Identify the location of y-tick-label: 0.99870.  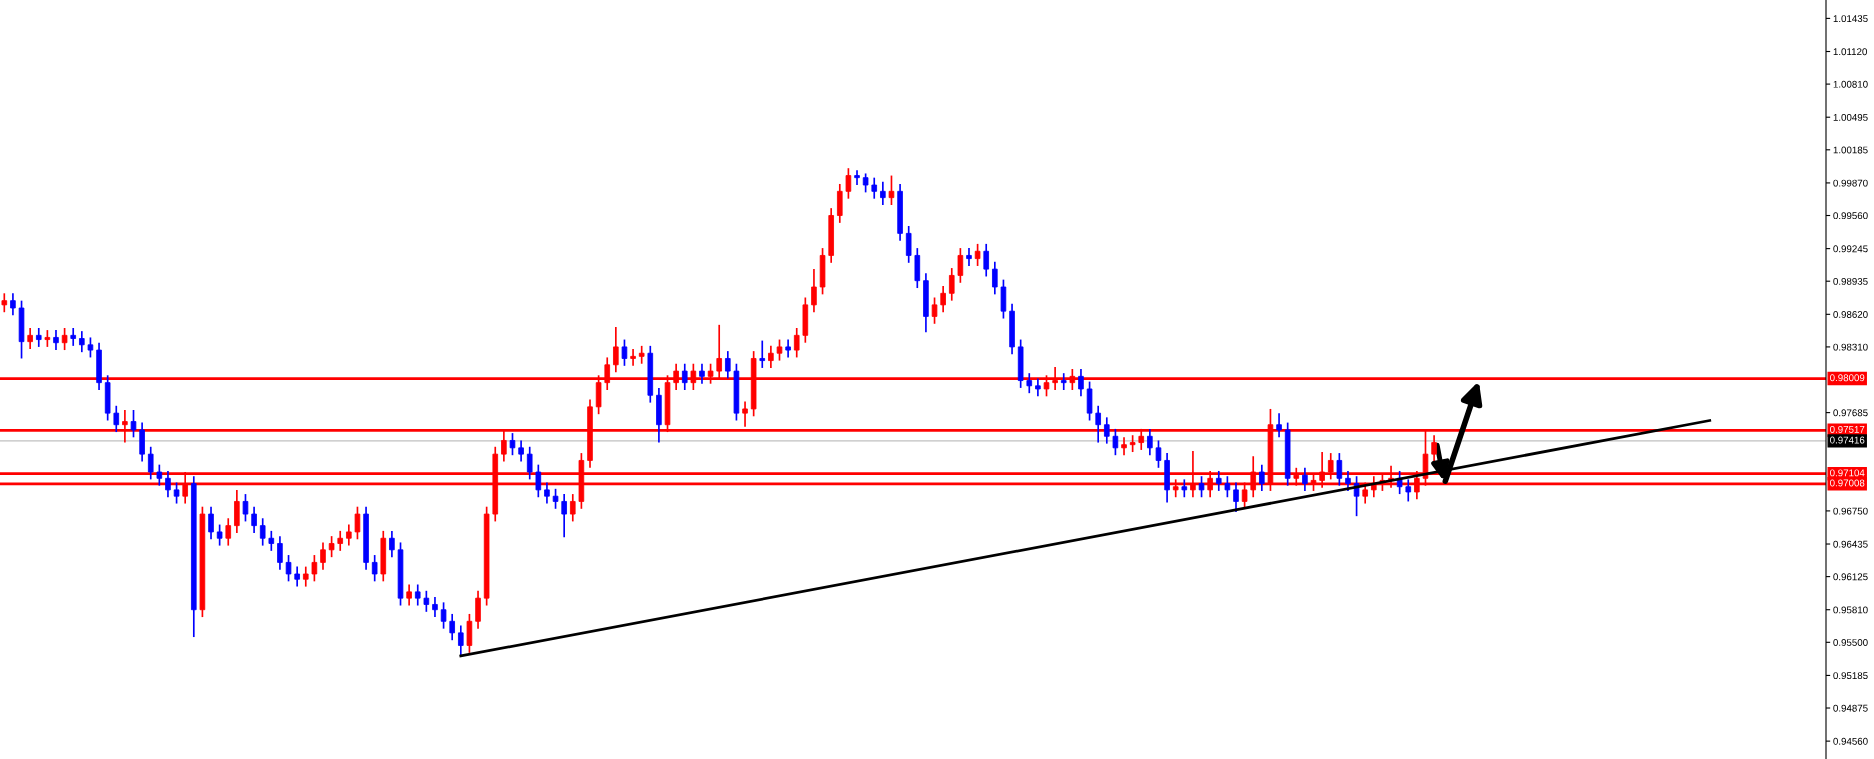
(1850, 183).